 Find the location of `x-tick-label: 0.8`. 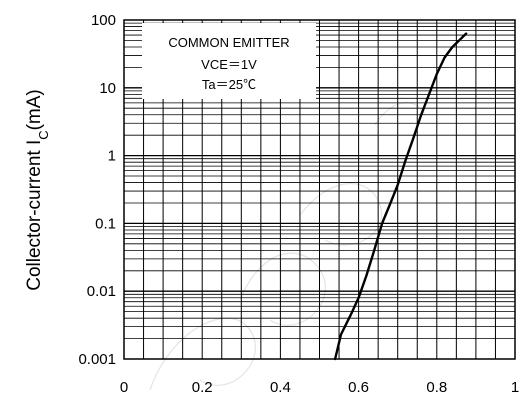

x-tick-label: 0.8 is located at coordinates (436, 387).